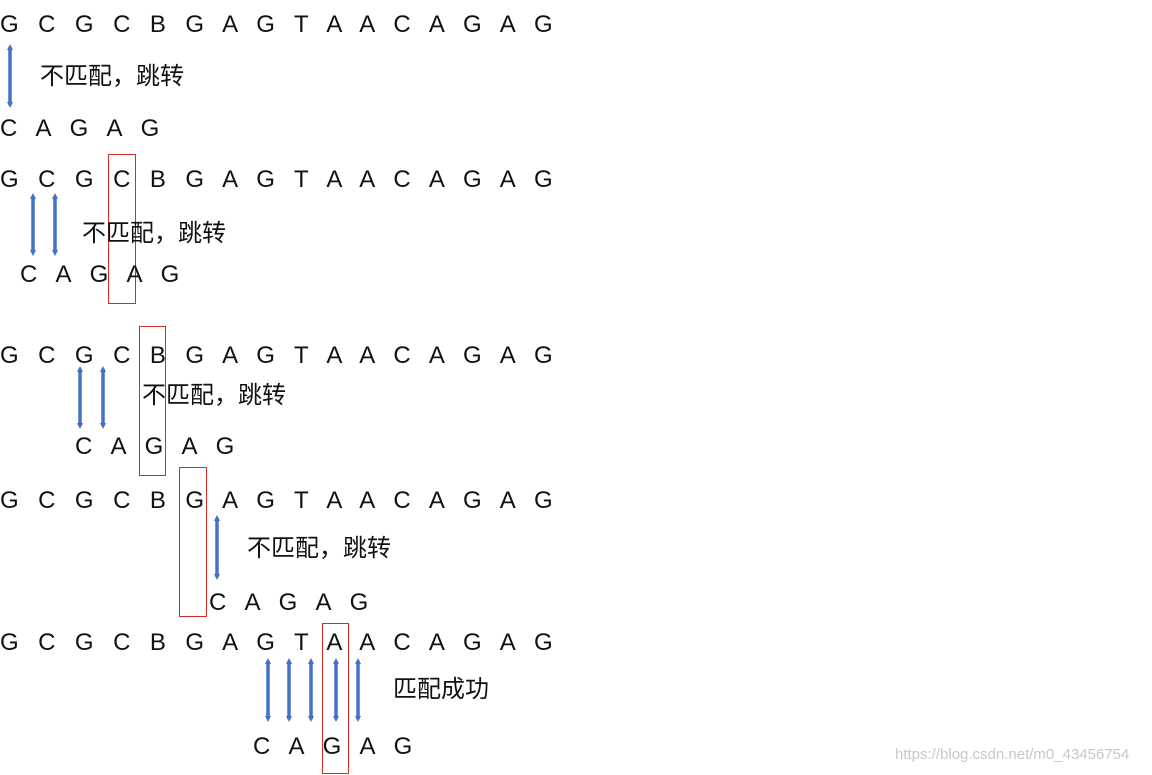 Image resolution: width=1152 pixels, height=775 pixels. What do you see at coordinates (292, 602) in the screenshot?
I see `pattern-sequence-step-4: C A G A G` at bounding box center [292, 602].